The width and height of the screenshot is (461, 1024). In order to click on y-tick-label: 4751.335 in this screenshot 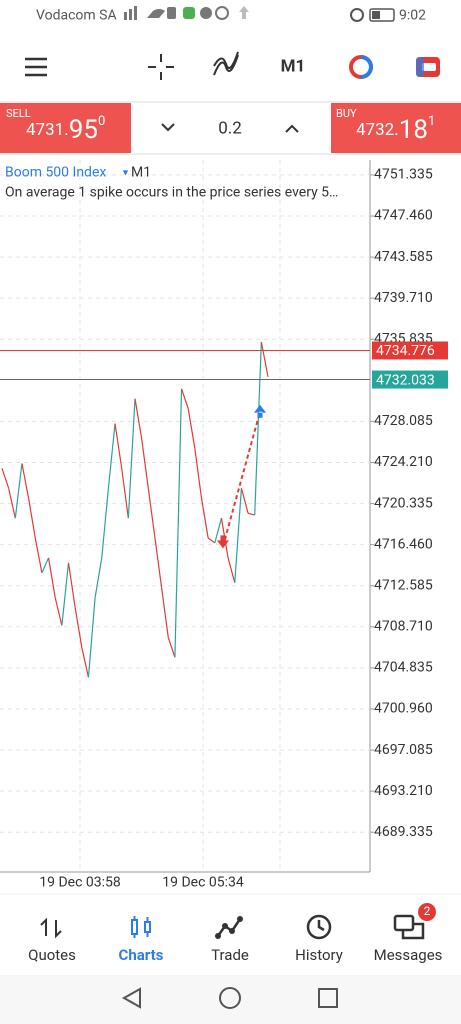, I will do `click(403, 175)`.